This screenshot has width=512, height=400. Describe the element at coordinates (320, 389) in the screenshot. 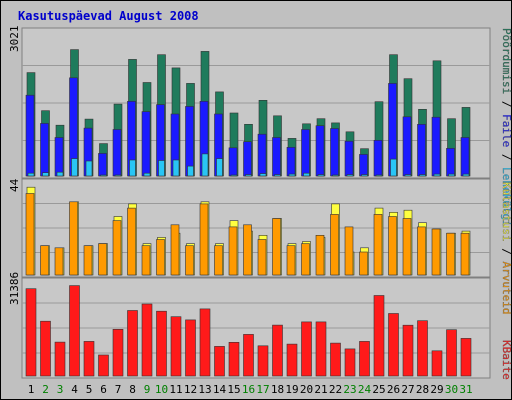

I see `x-tick-label: 21` at that location.